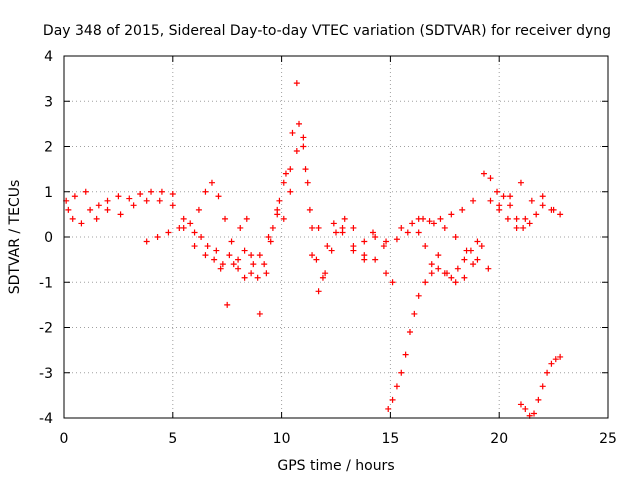 The width and height of the screenshot is (640, 484). Describe the element at coordinates (46, 329) in the screenshot. I see `y-tick-label: -2` at that location.